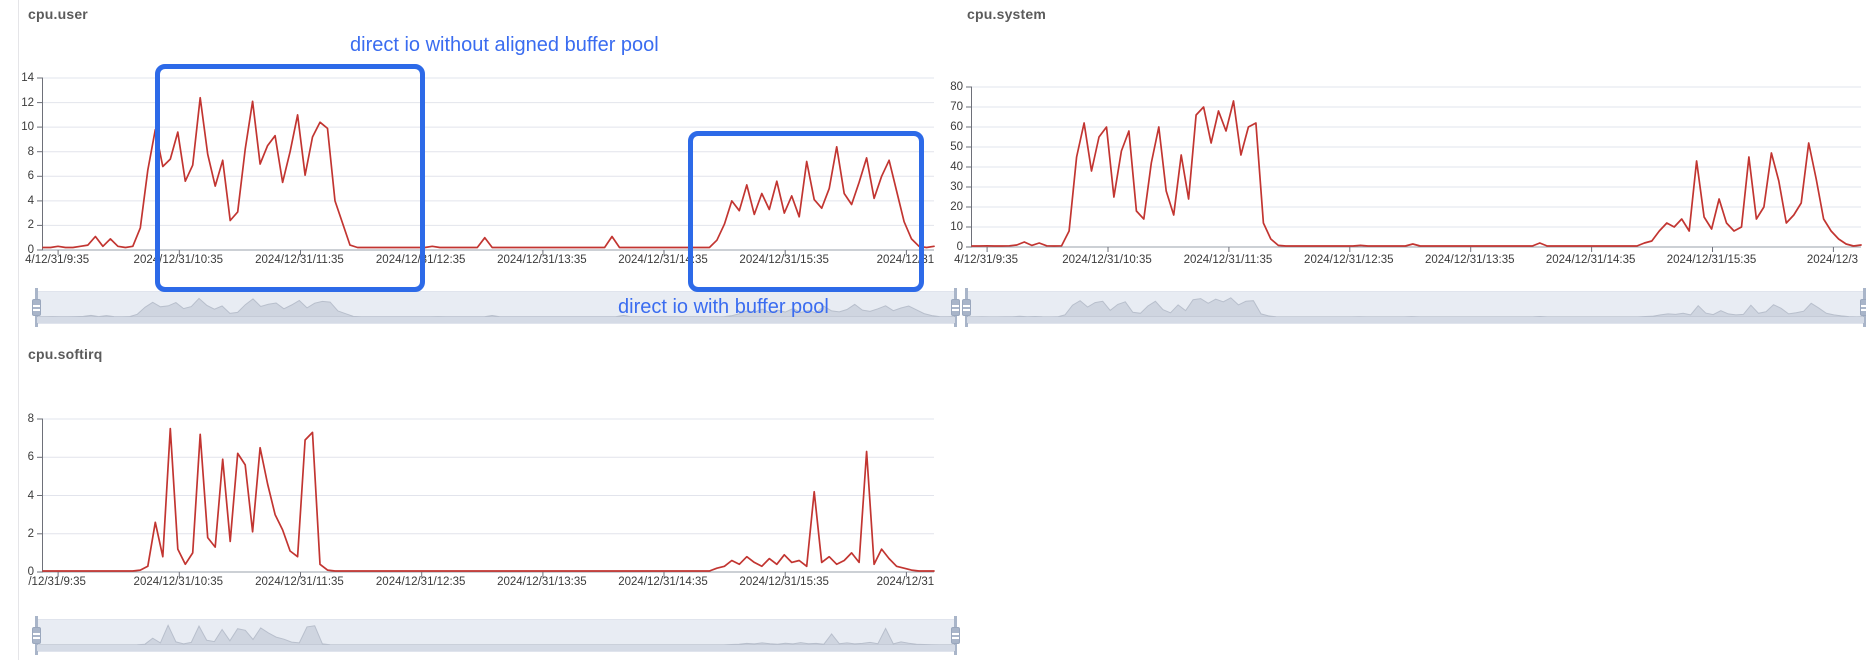  Describe the element at coordinates (27, 78) in the screenshot. I see `y-tick-label: 14` at that location.